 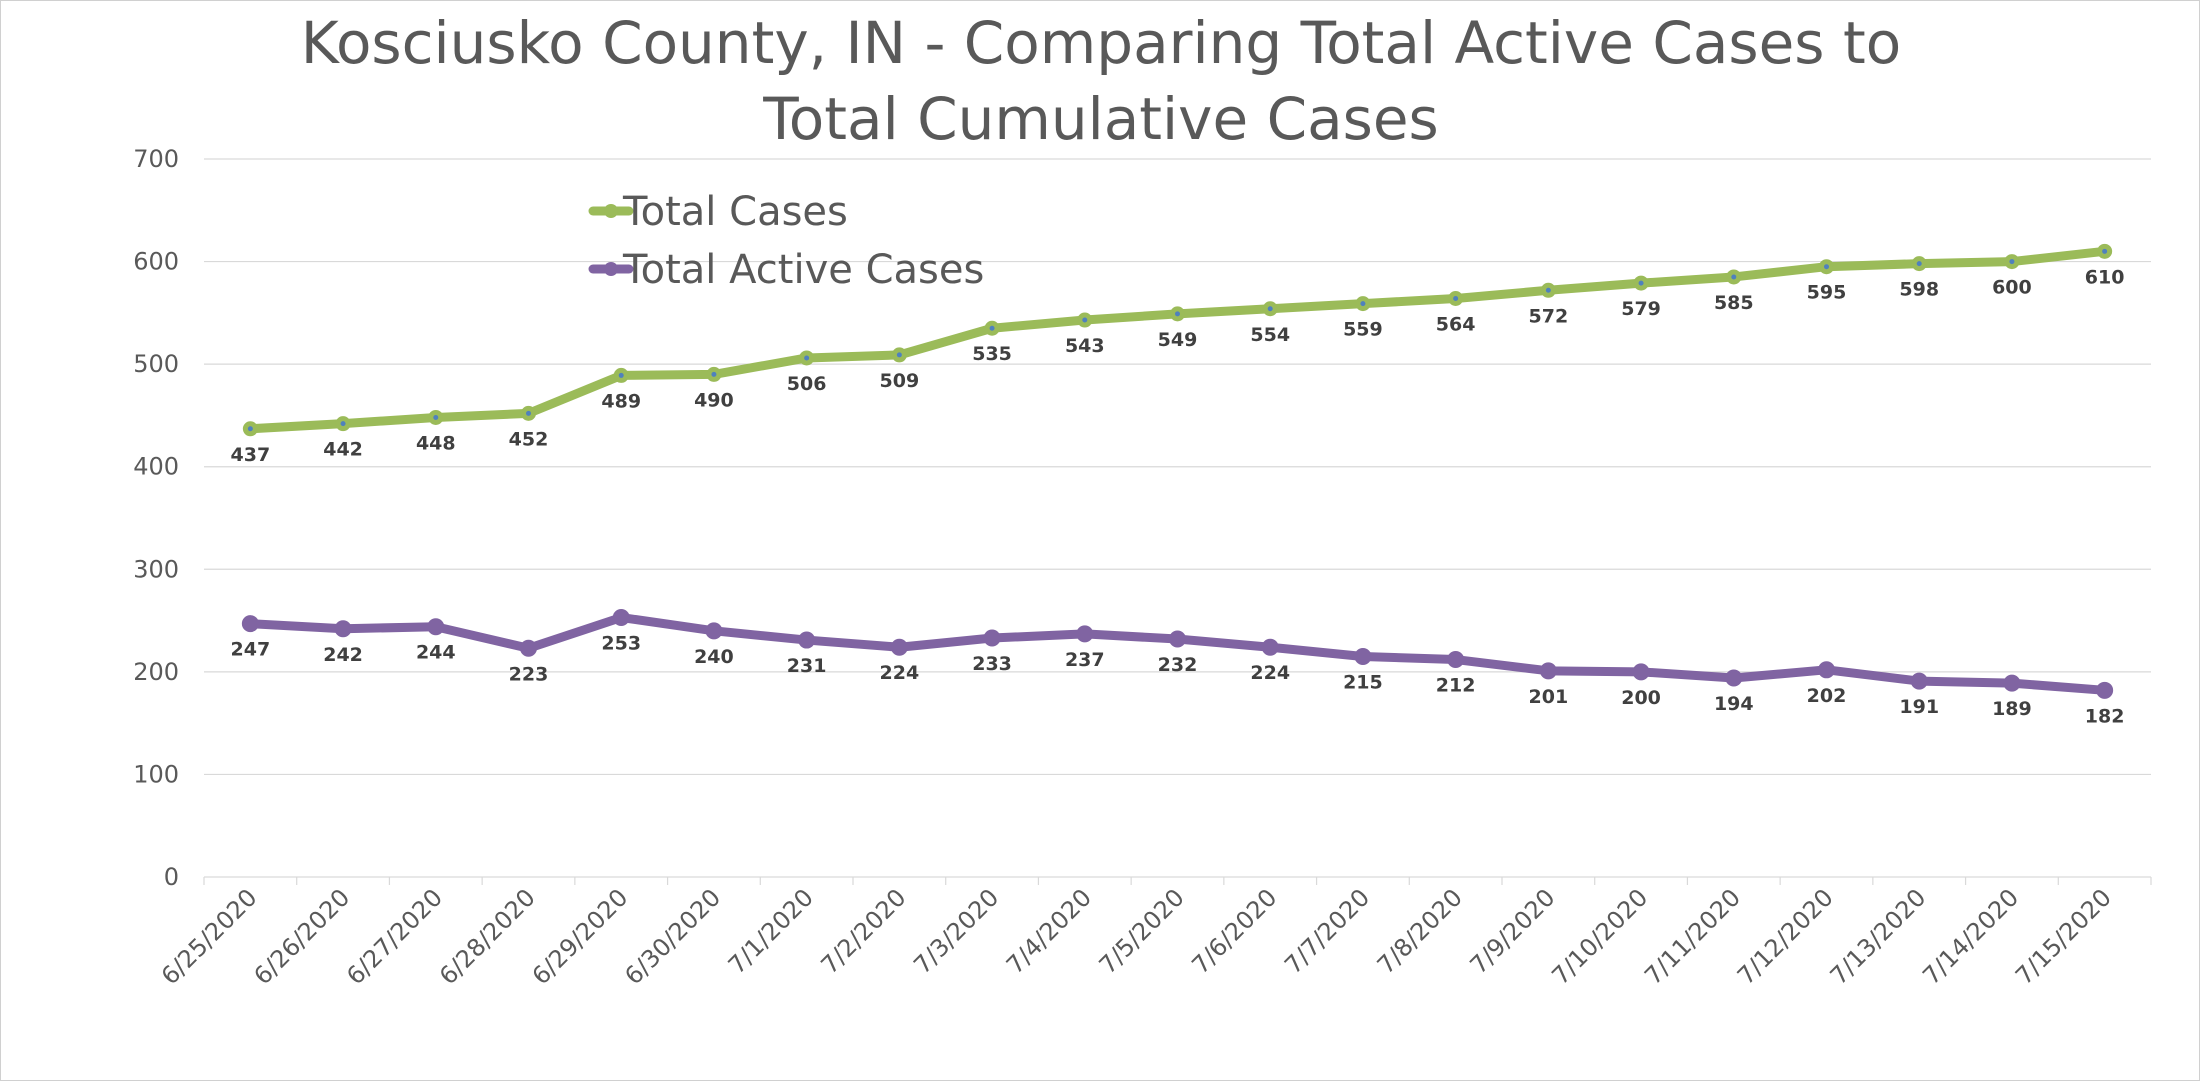 I want to click on x-tick-label: 7/10/2020, so click(x=1599, y=936).